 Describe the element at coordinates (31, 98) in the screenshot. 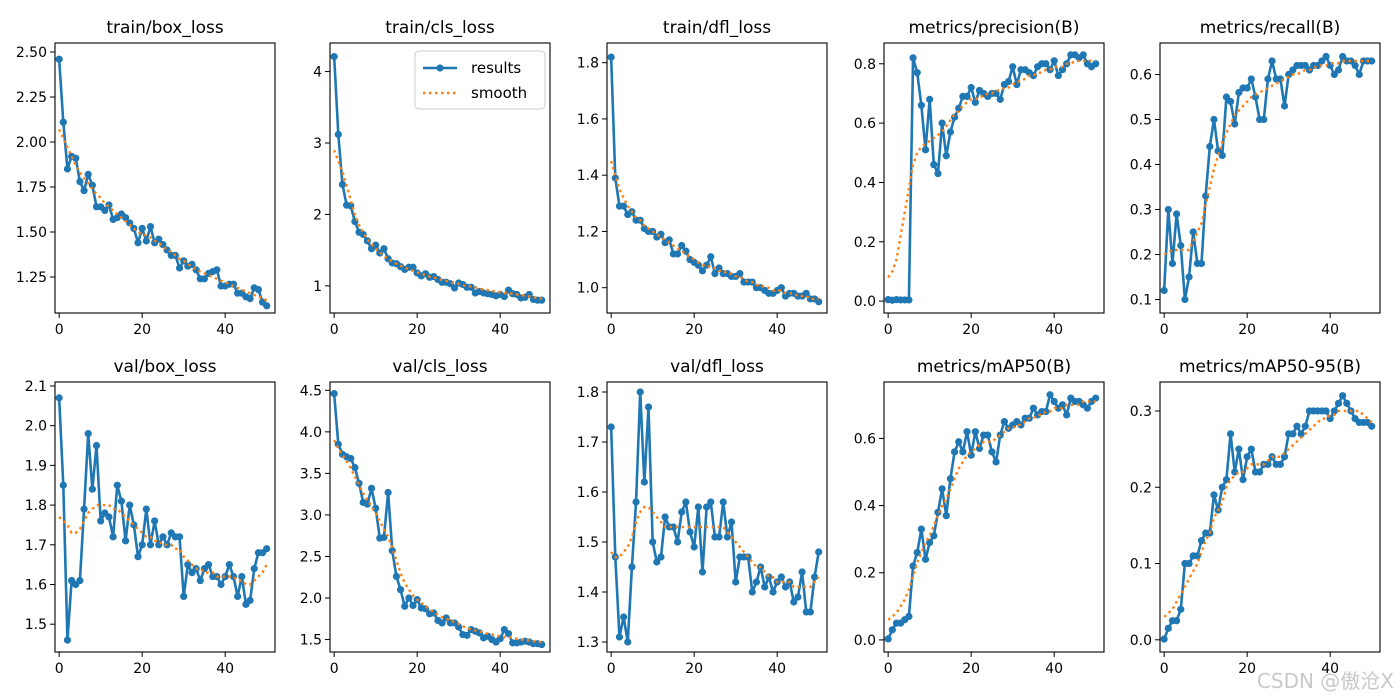

I see `y-tick-label: 2.25` at that location.